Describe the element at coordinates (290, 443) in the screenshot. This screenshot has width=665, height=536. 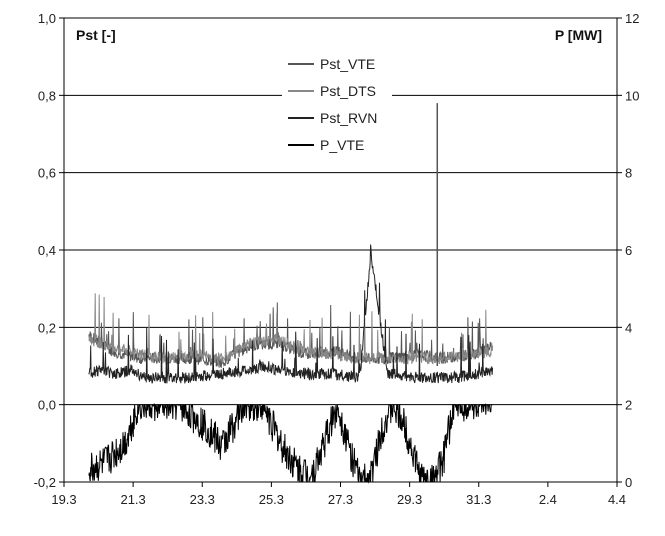
I see `series-line-p-vte` at that location.